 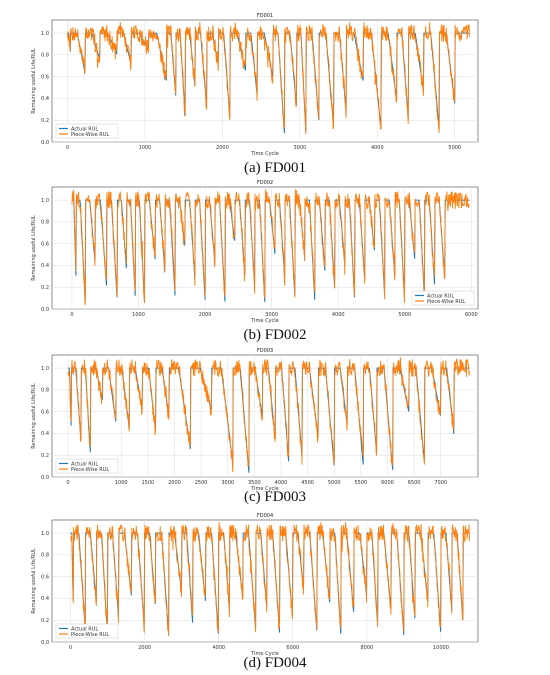 I want to click on chart-title: FD003, so click(x=265, y=351).